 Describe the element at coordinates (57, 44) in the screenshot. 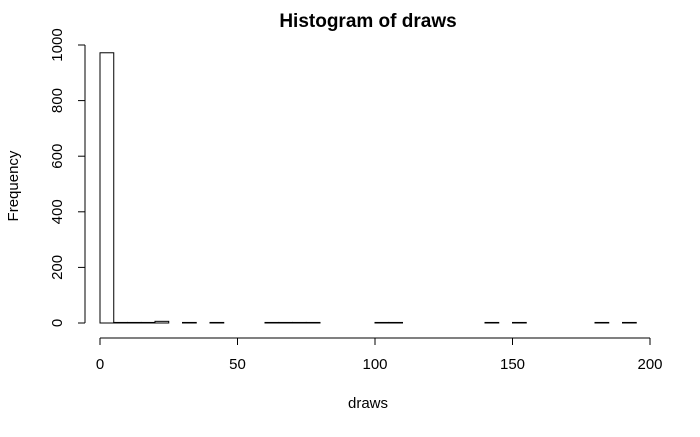

I see `y-tick-label: 1000` at that location.